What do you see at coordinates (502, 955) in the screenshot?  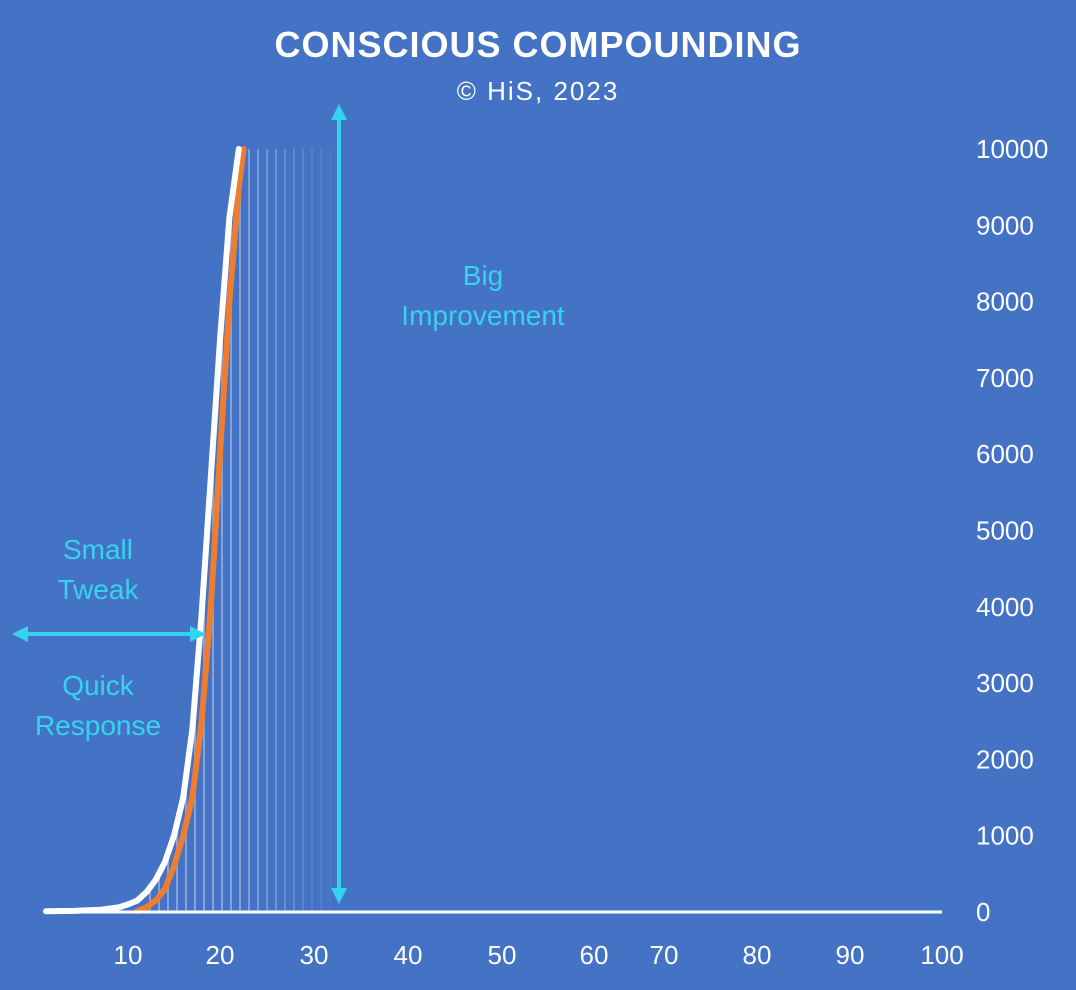 I see `x-tick-label: 50` at bounding box center [502, 955].